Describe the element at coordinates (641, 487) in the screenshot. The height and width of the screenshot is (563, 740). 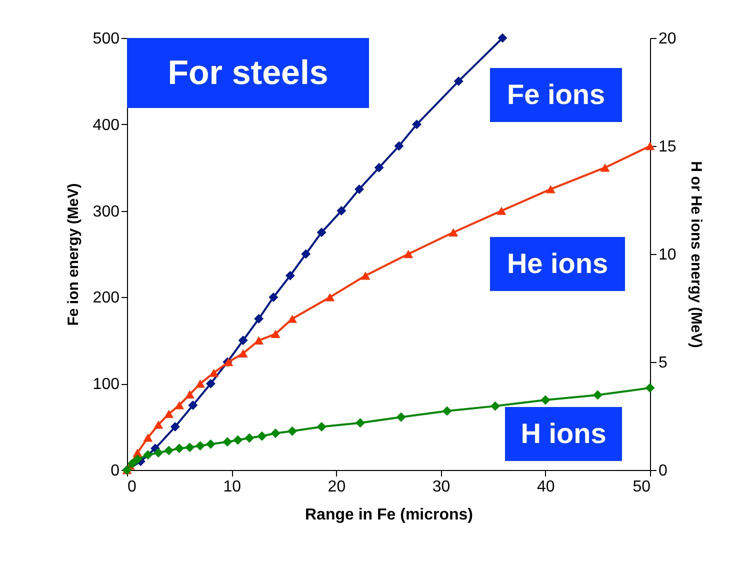
I see `x-tick-label: 50` at that location.